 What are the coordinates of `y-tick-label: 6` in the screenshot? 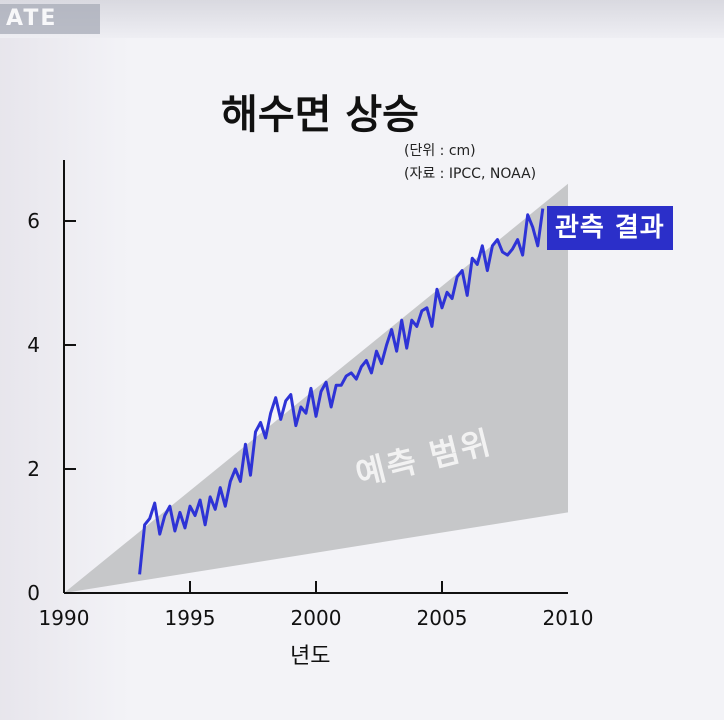 It's located at (33, 221).